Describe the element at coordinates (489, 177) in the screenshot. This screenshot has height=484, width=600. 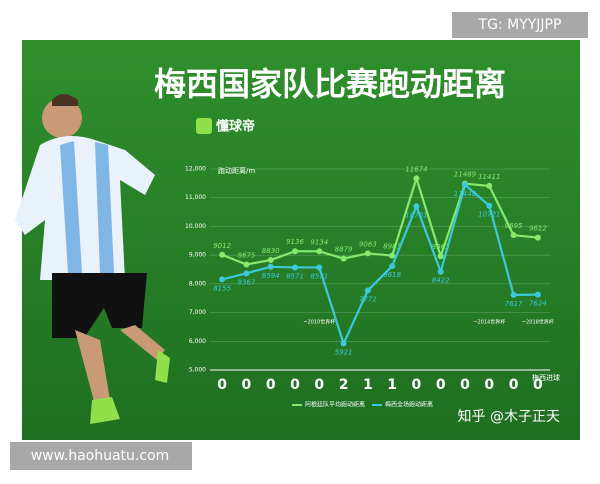
I see `value-label: 11411` at that location.